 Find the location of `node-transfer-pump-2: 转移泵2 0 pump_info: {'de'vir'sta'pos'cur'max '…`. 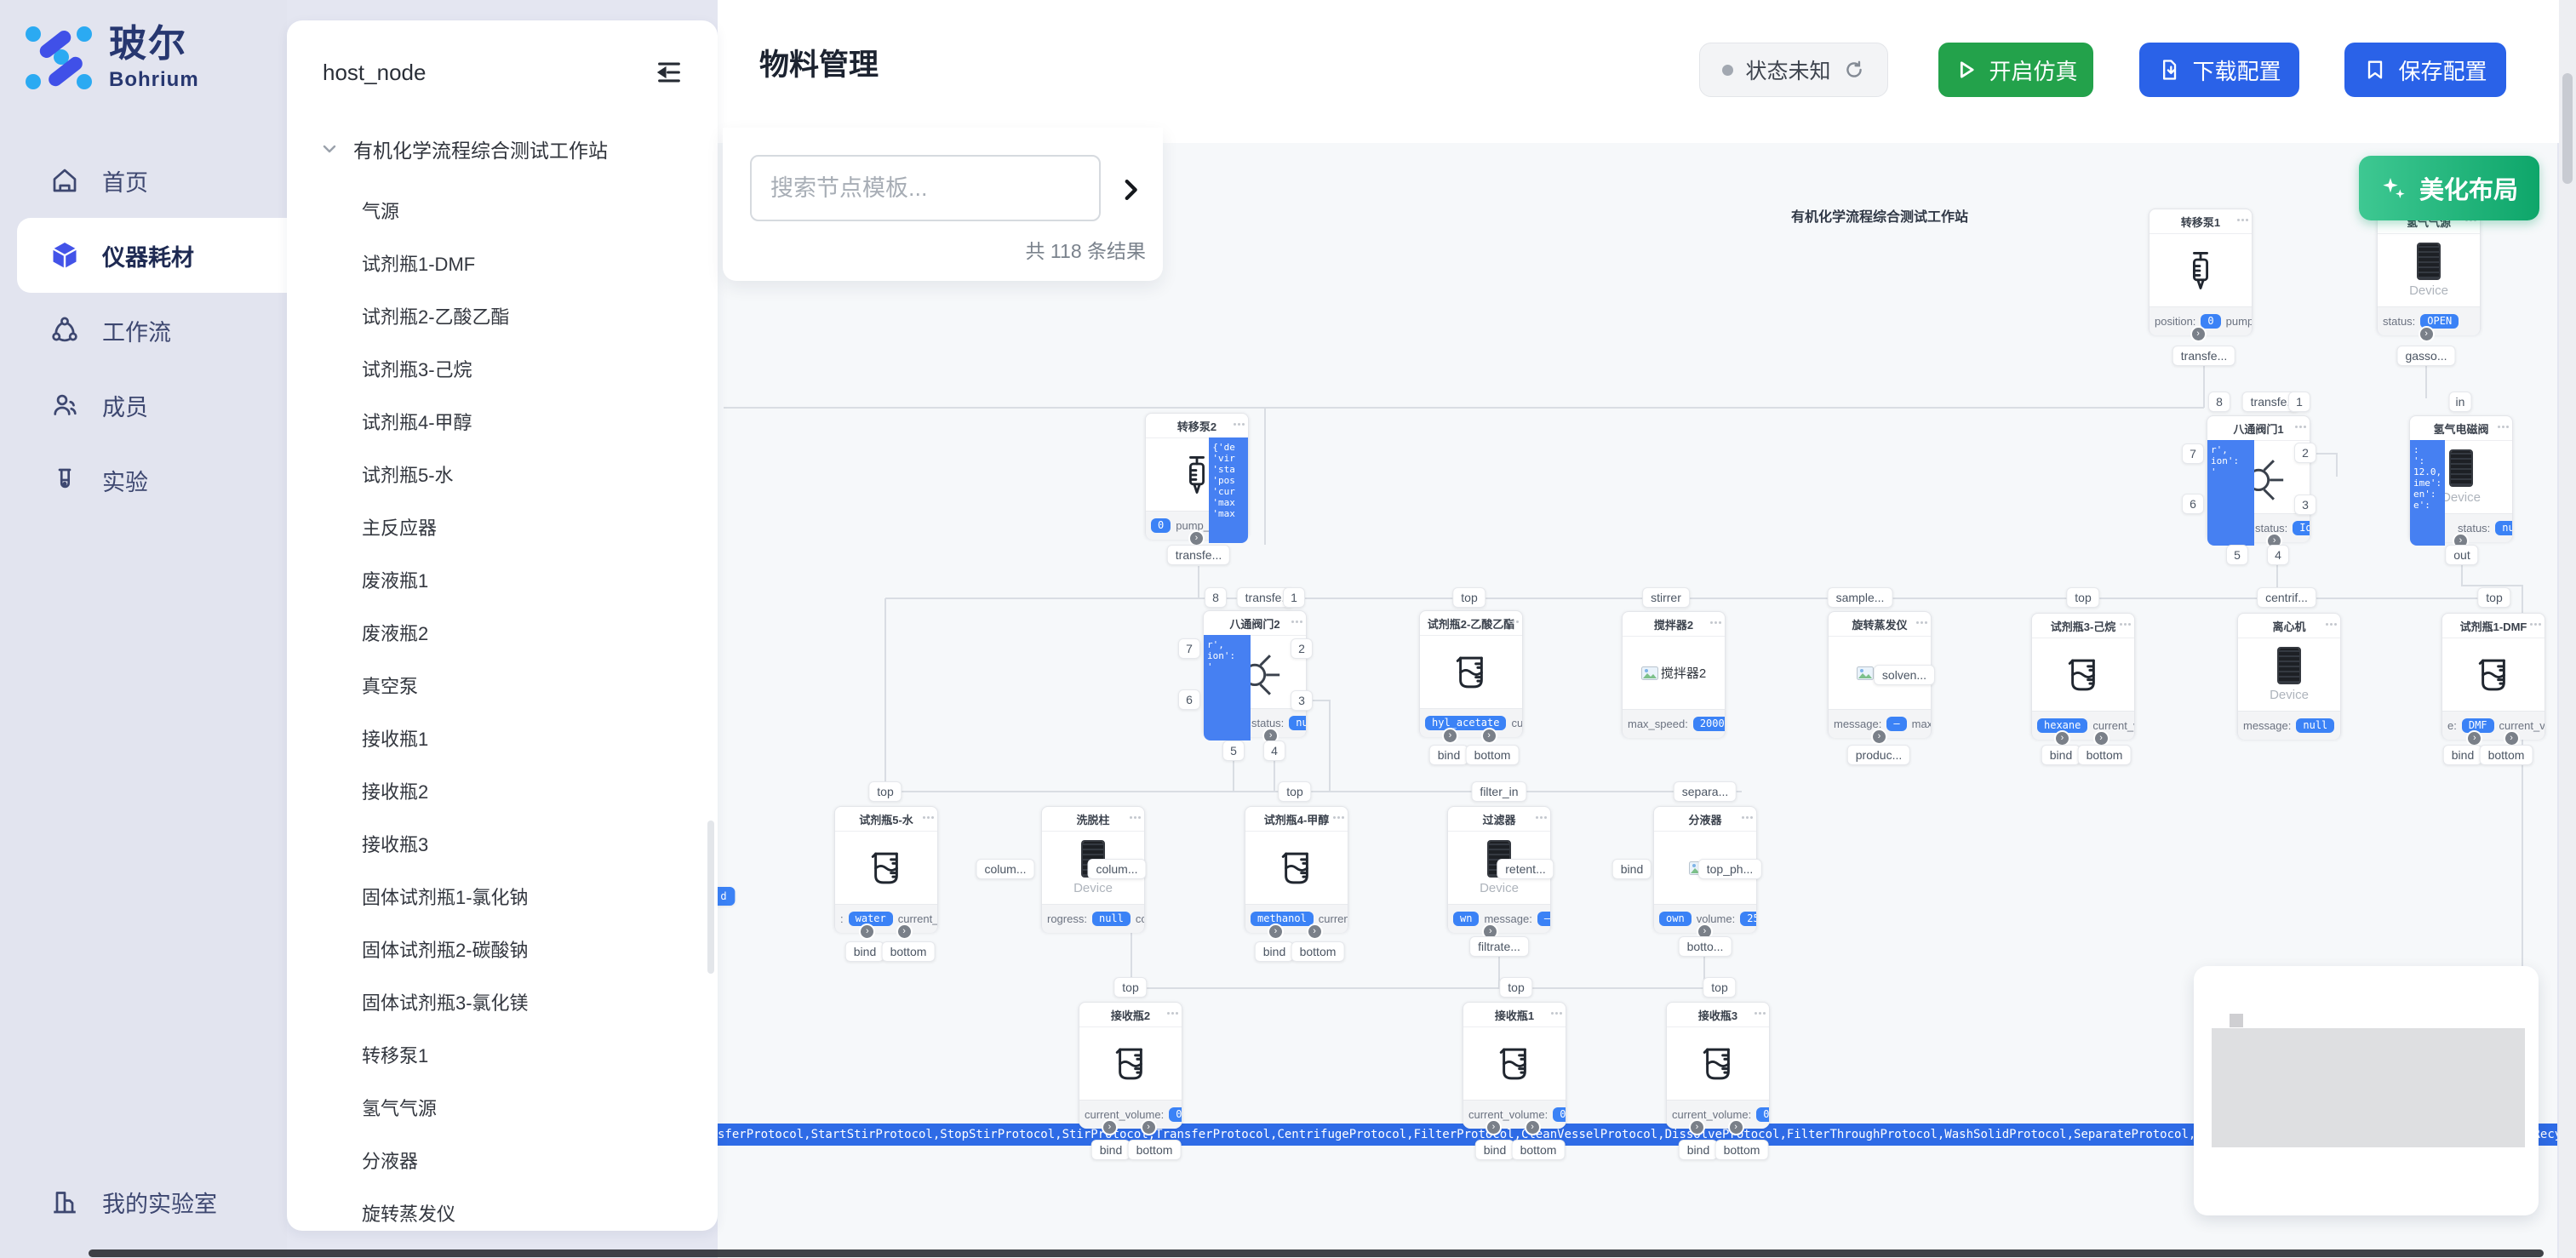

node-transfer-pump-2: 转移泵2 0 pump_info: {'de'vir'sta'pos'cur'max '… is located at coordinates (1197, 479).